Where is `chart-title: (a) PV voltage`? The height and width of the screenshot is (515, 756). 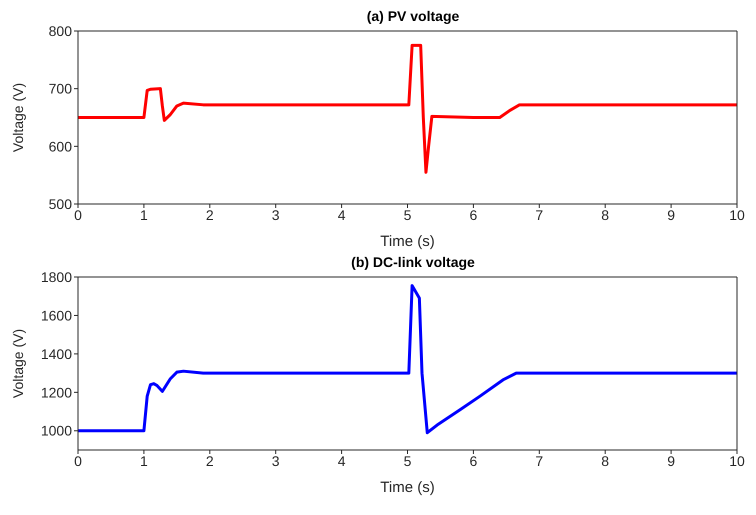
chart-title: (a) PV voltage is located at coordinates (413, 16).